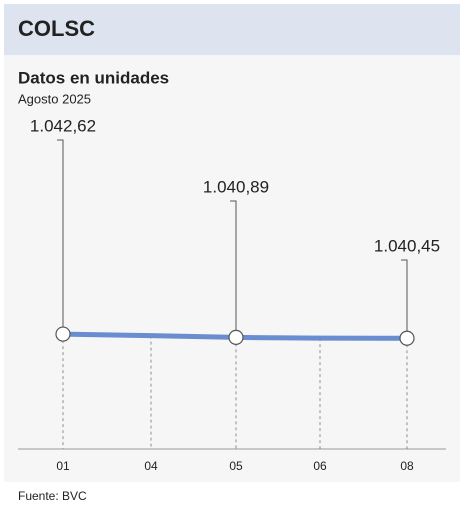  What do you see at coordinates (52, 496) in the screenshot?
I see `source: Fuente: BVC` at bounding box center [52, 496].